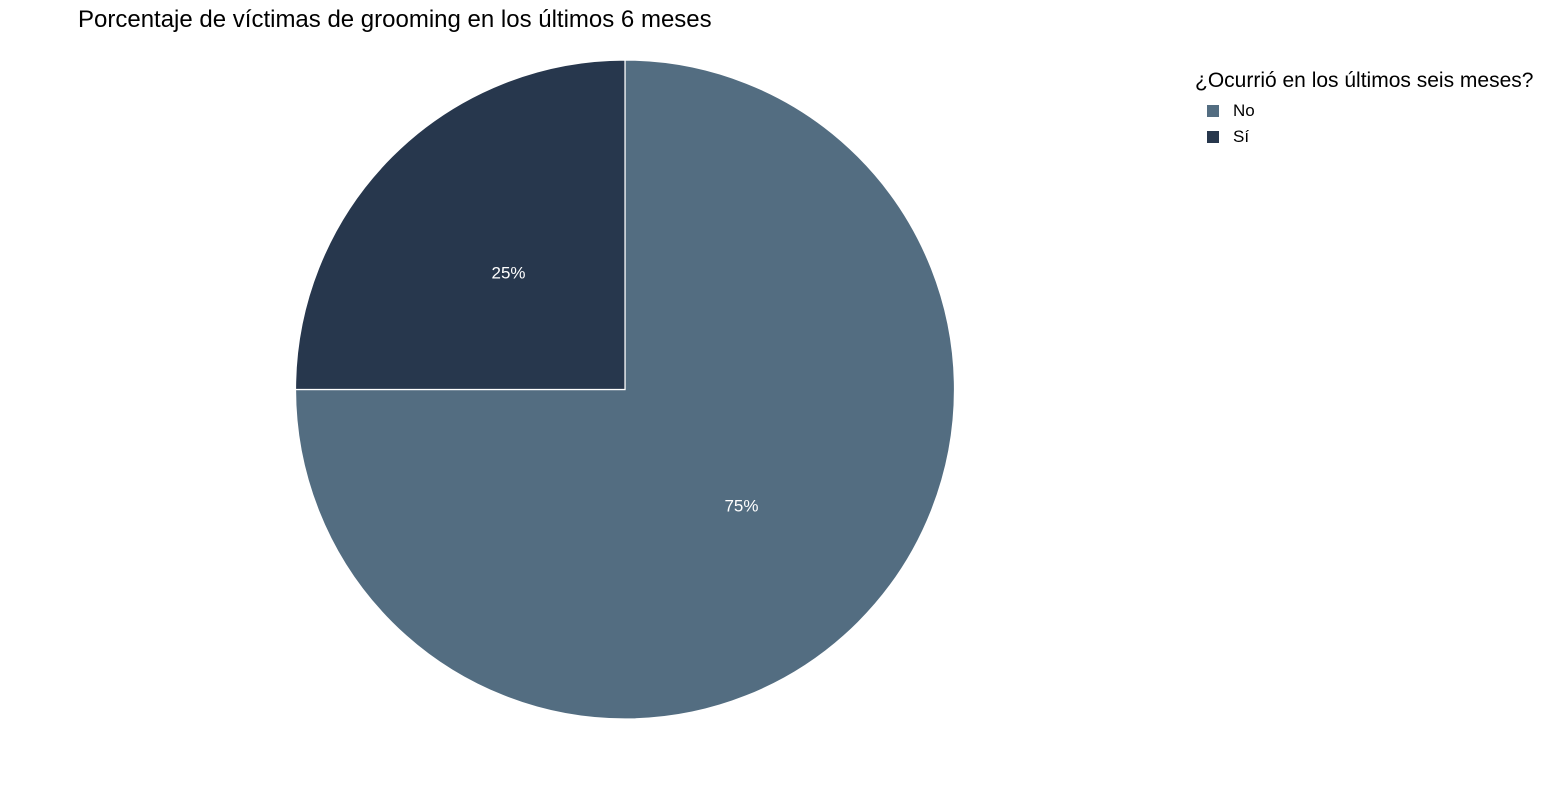  Describe the element at coordinates (1364, 140) in the screenshot. I see `legend-item-si: Sí` at that location.